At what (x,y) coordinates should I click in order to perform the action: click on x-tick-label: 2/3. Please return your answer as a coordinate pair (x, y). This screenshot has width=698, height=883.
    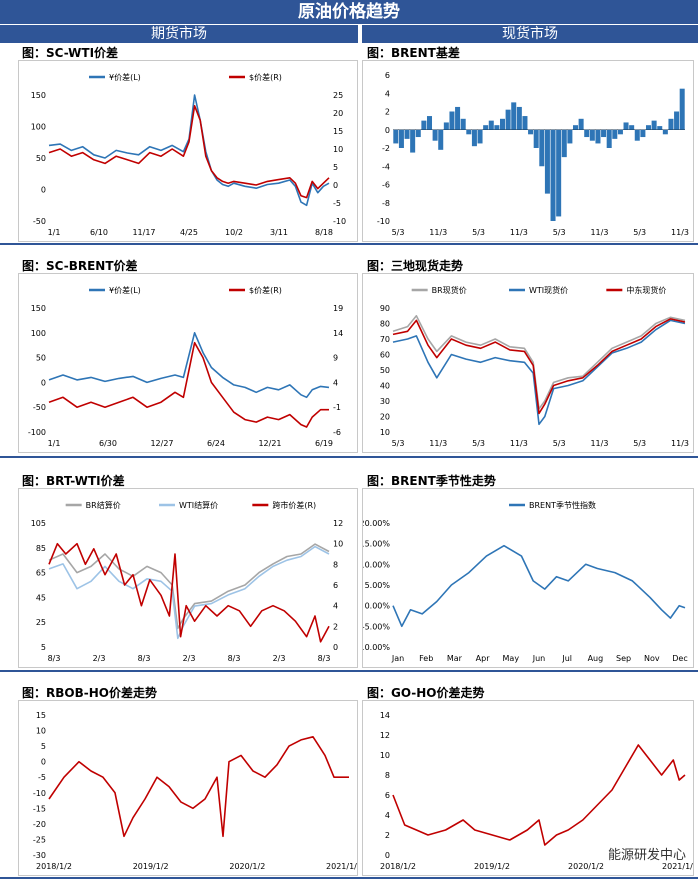
    Looking at the image, I should click on (99, 658).